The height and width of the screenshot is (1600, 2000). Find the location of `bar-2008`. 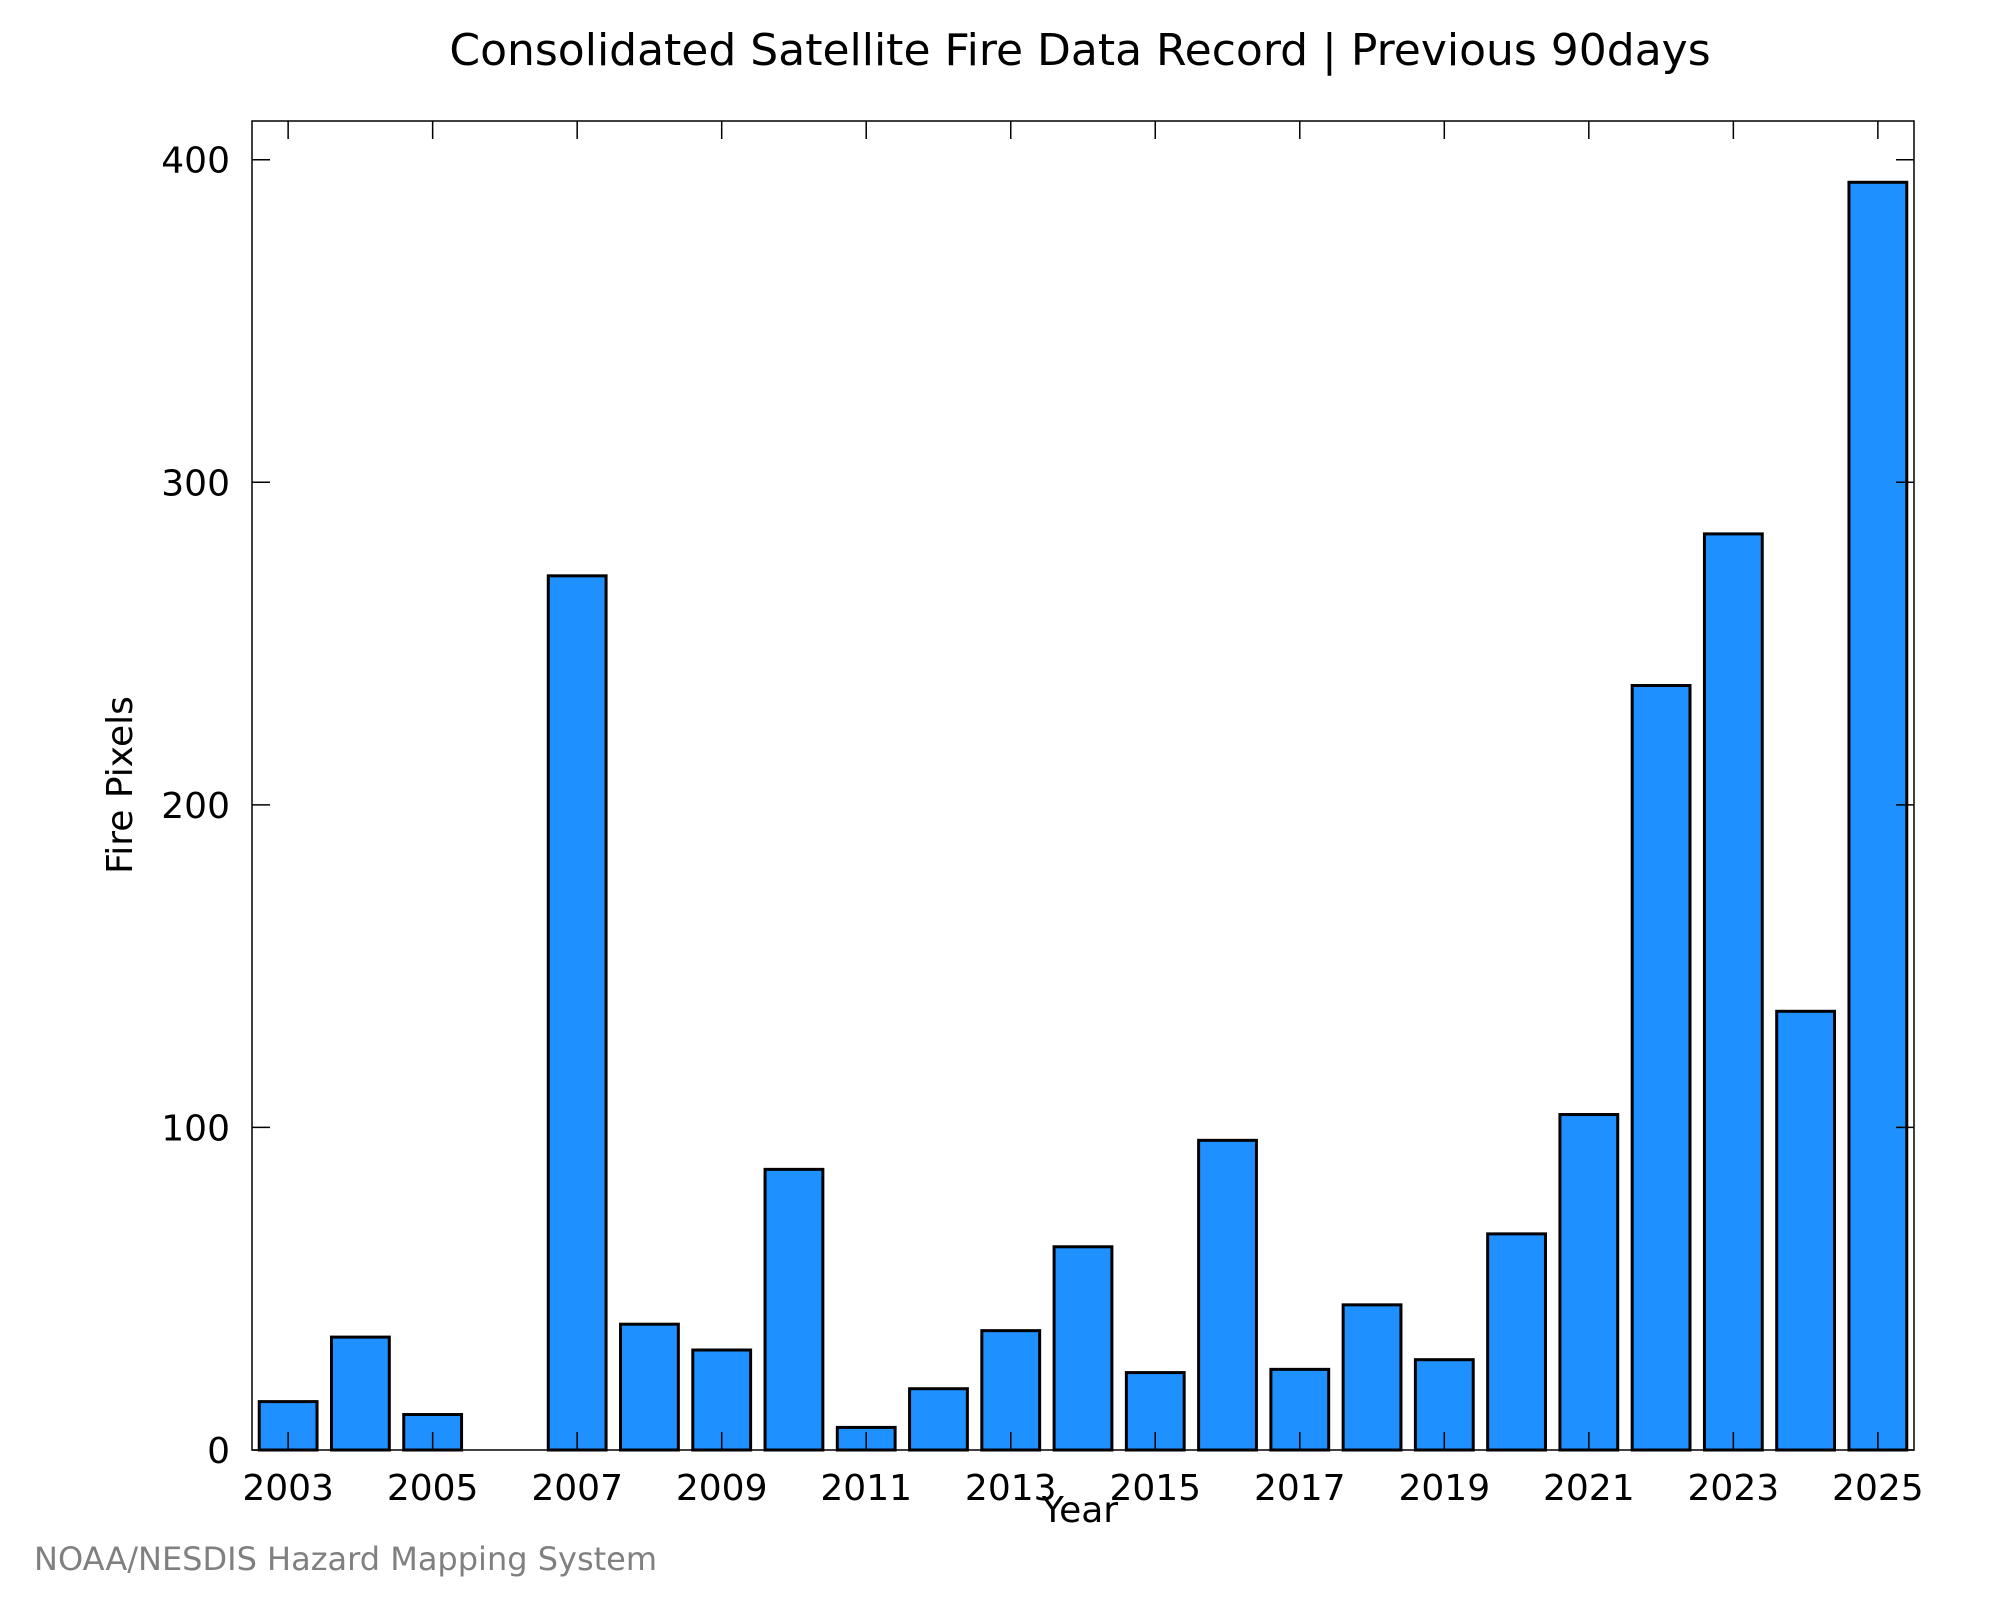

bar-2008 is located at coordinates (649, 1387).